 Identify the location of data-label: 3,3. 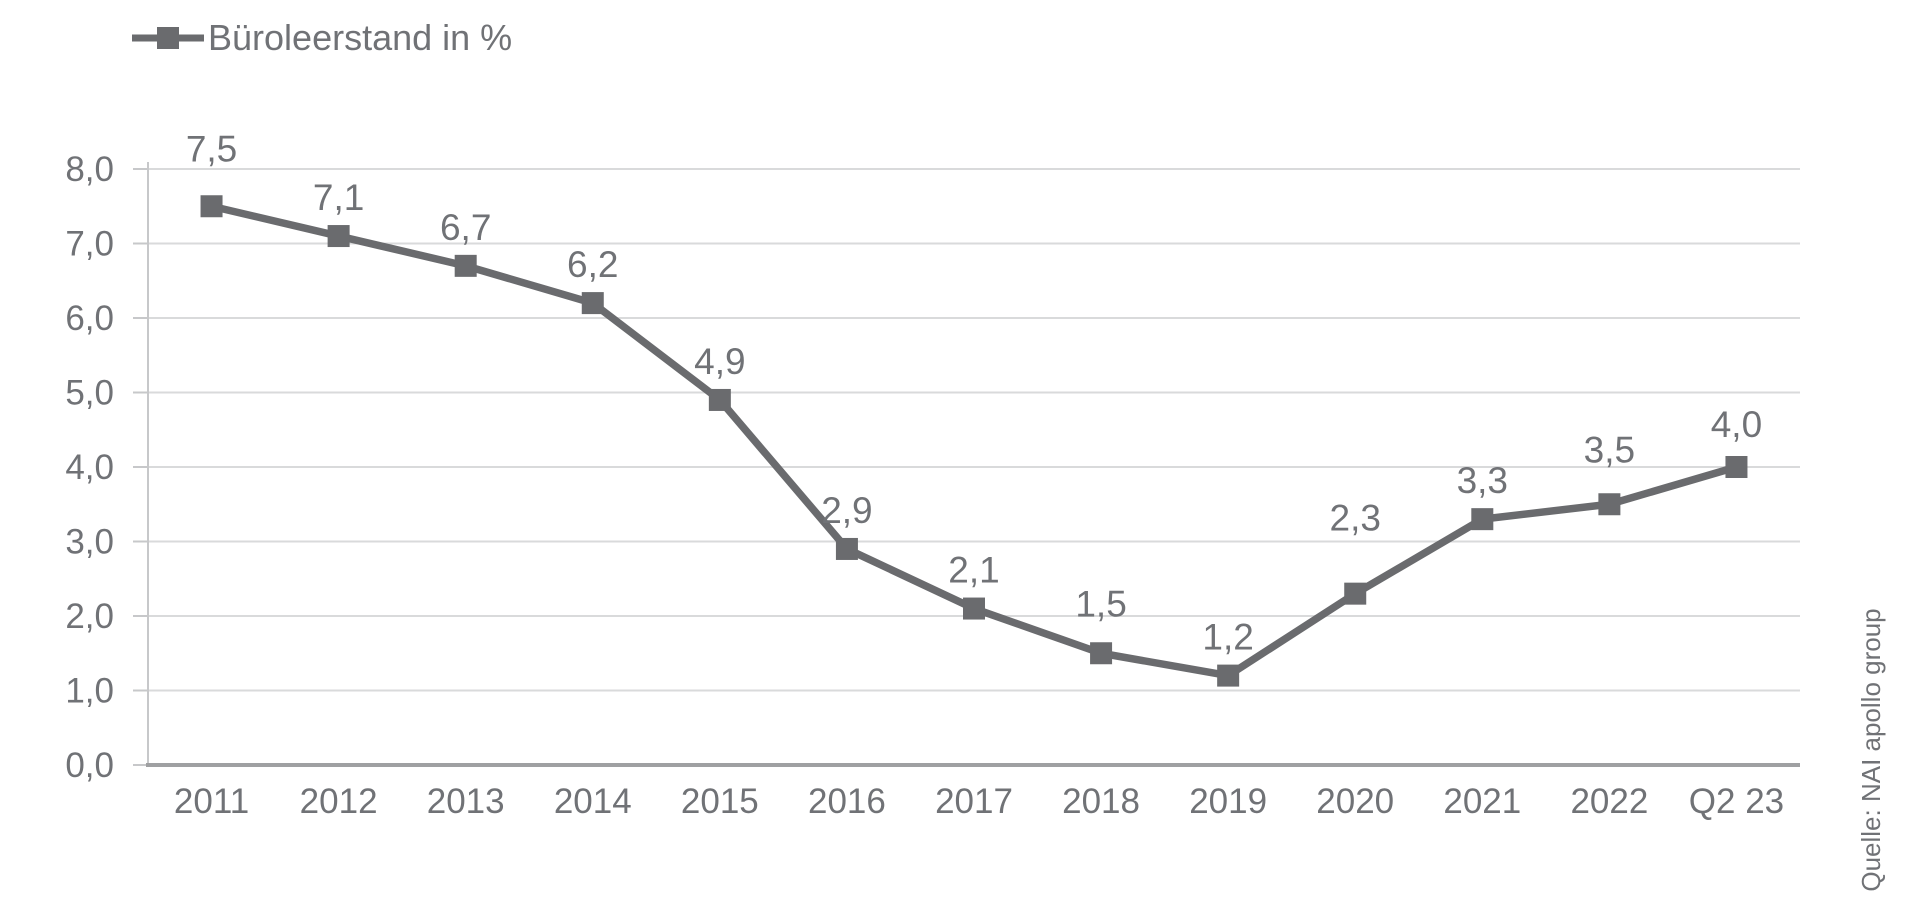
(1482, 480).